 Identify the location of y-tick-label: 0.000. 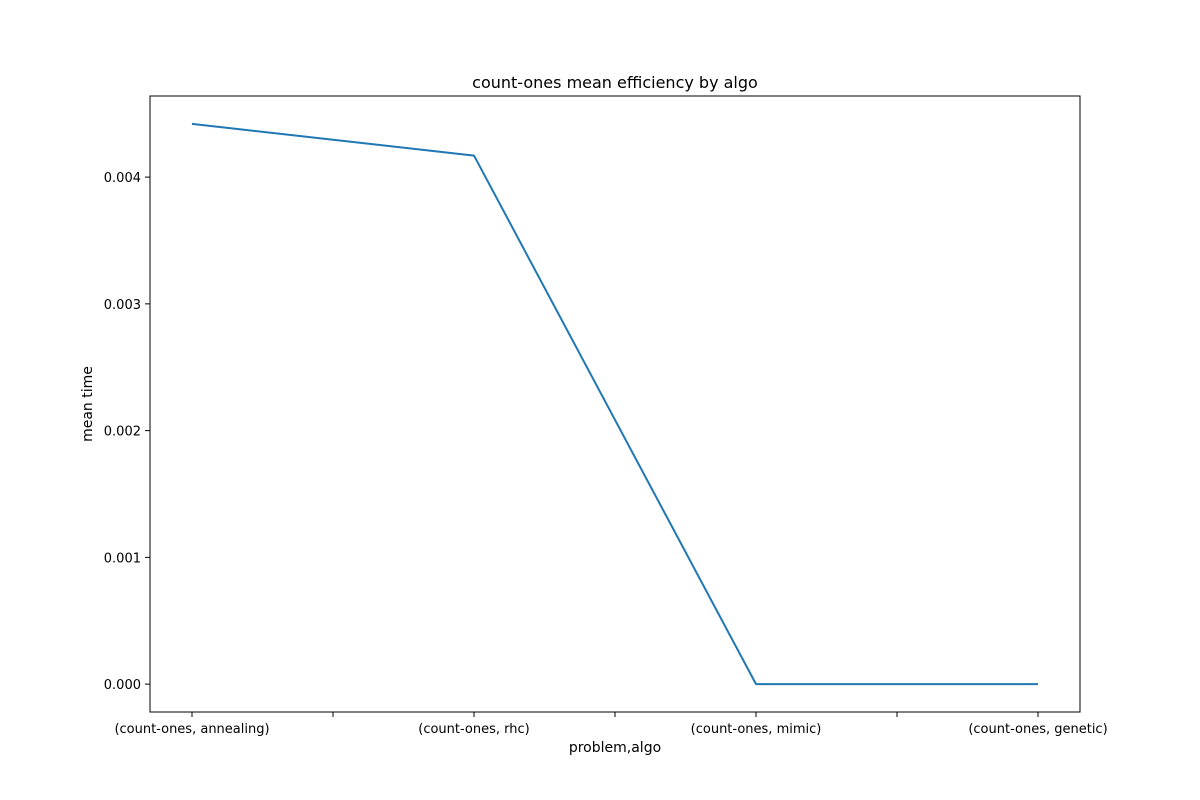
(122, 685).